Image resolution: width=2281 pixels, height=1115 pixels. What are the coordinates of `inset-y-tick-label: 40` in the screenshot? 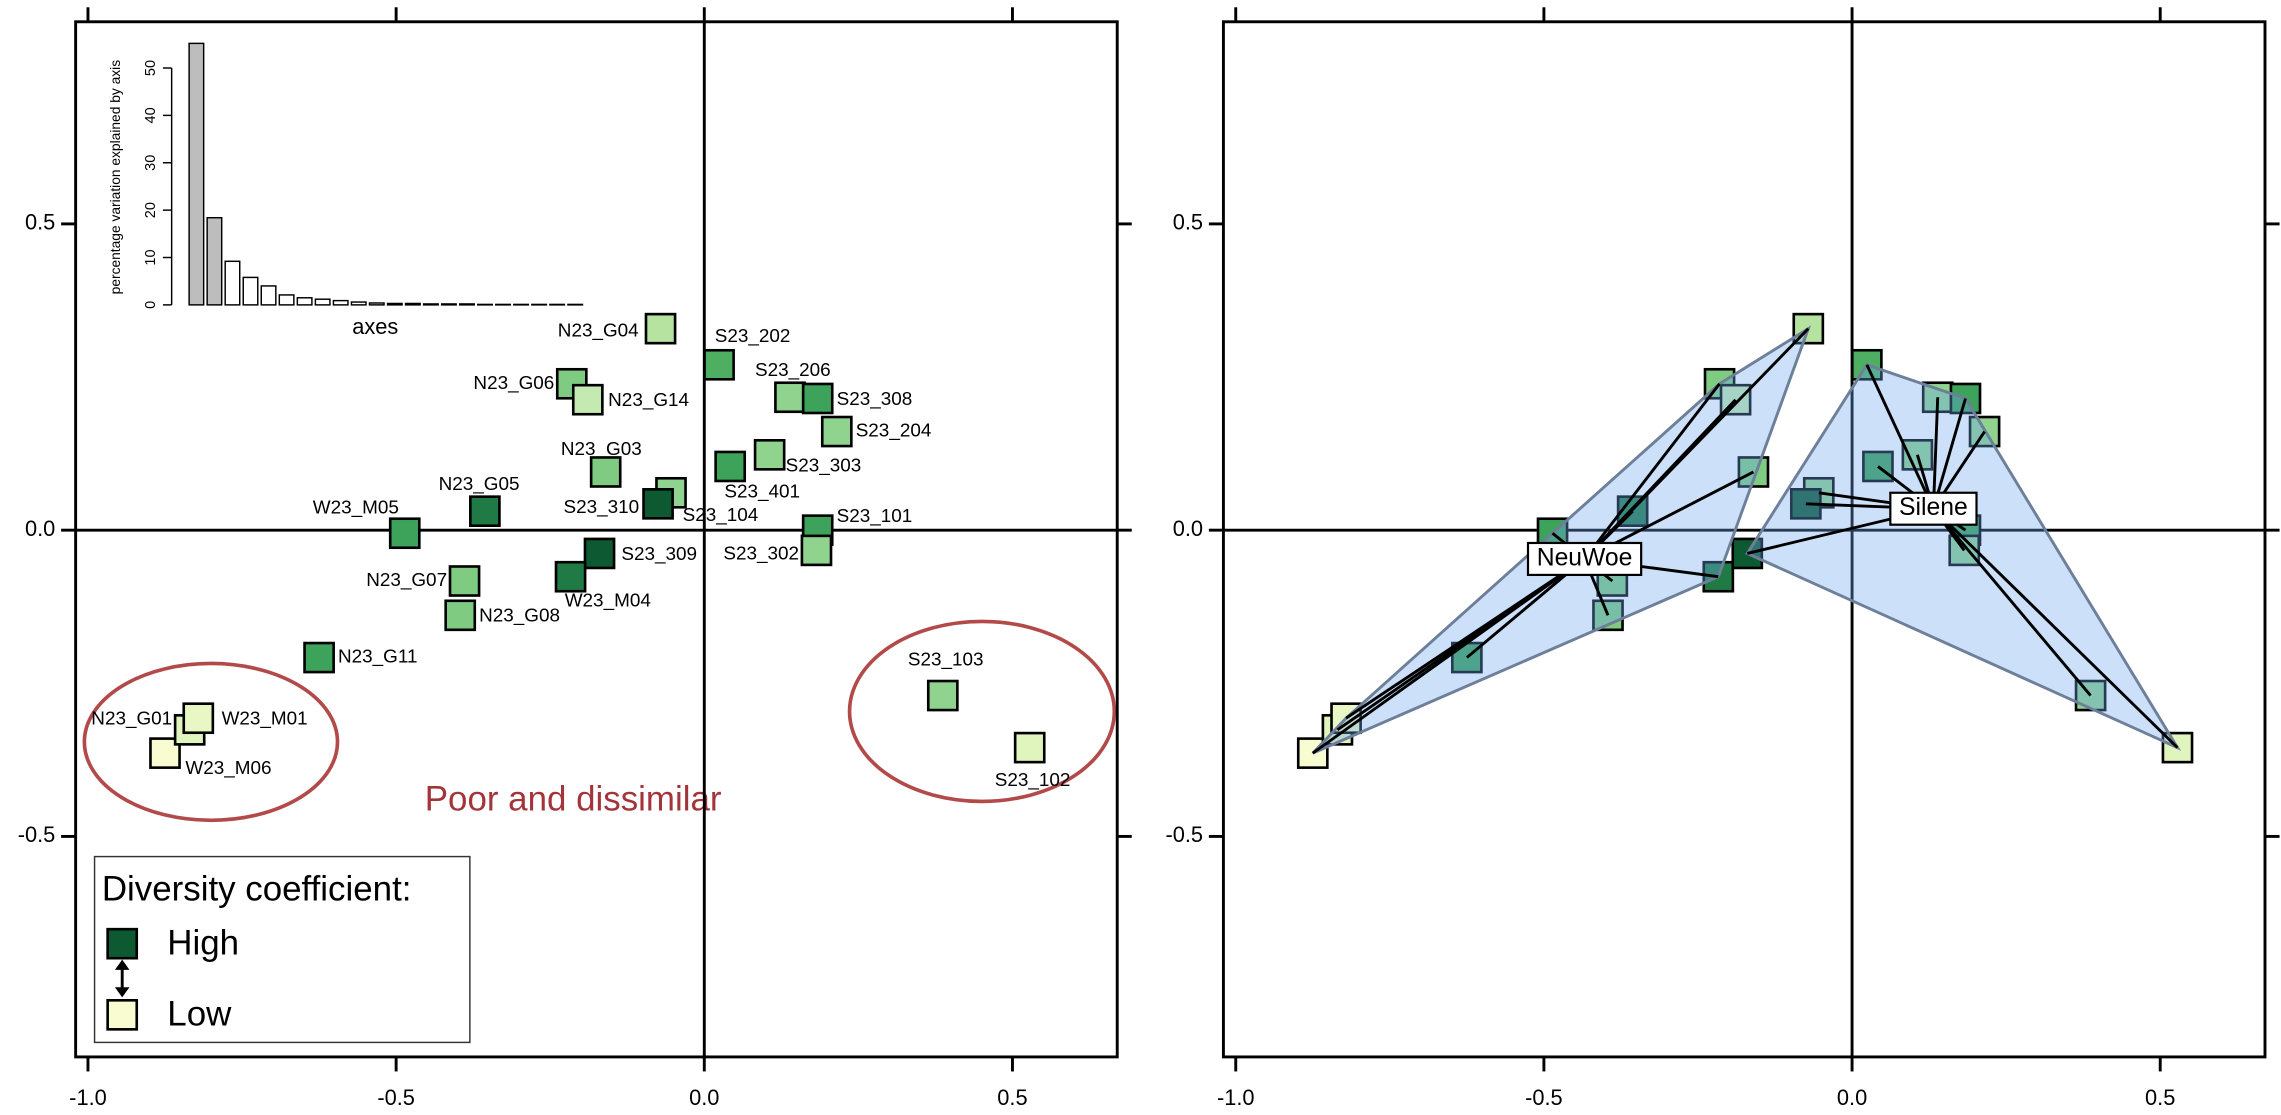 It's located at (151, 115).